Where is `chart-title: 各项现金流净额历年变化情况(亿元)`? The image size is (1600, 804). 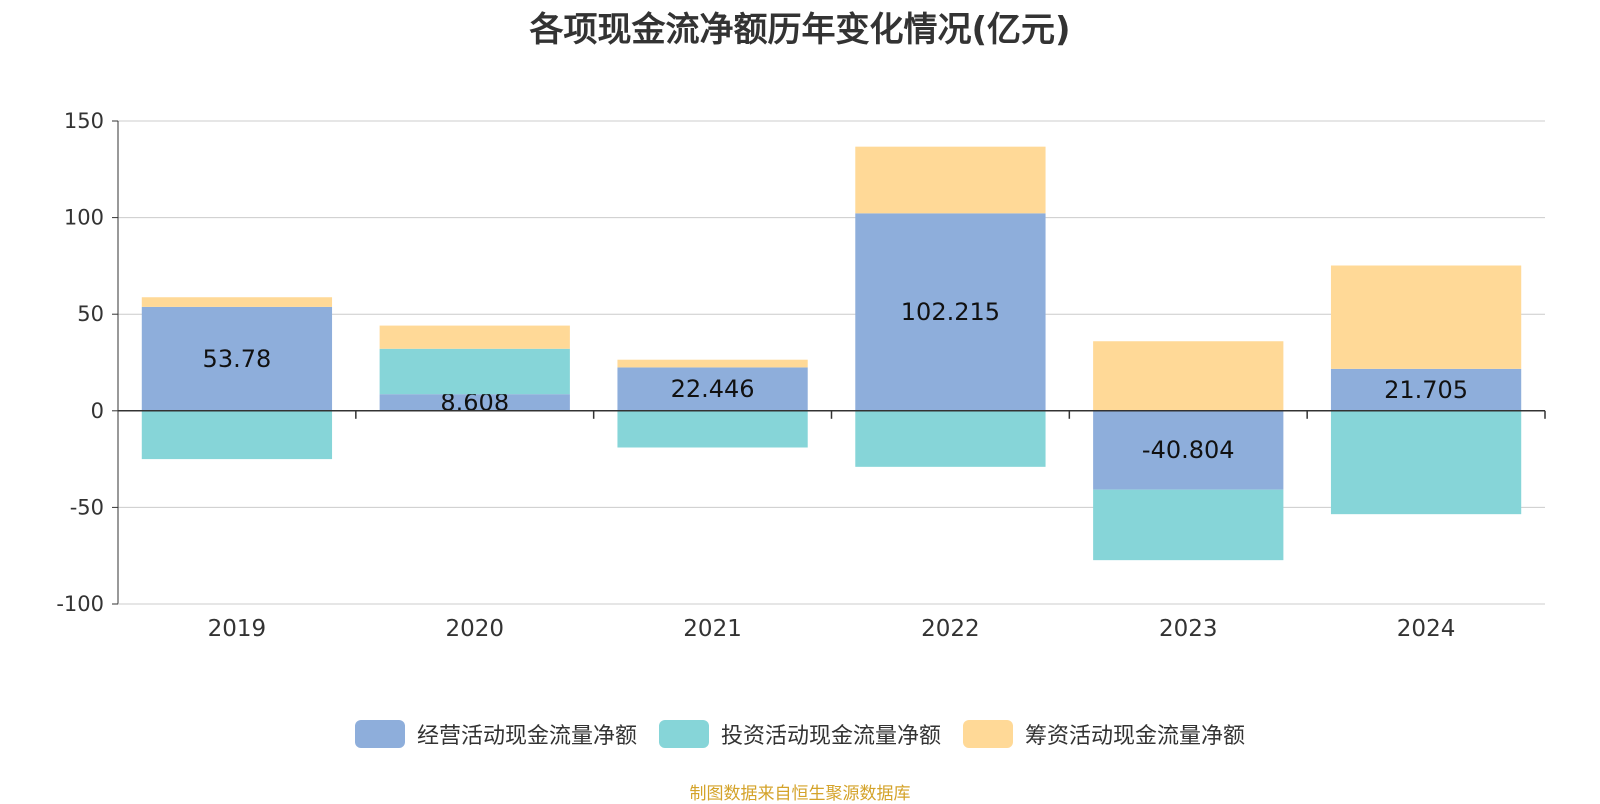 chart-title: 各项现金流净额历年变化情况(亿元) is located at coordinates (800, 30).